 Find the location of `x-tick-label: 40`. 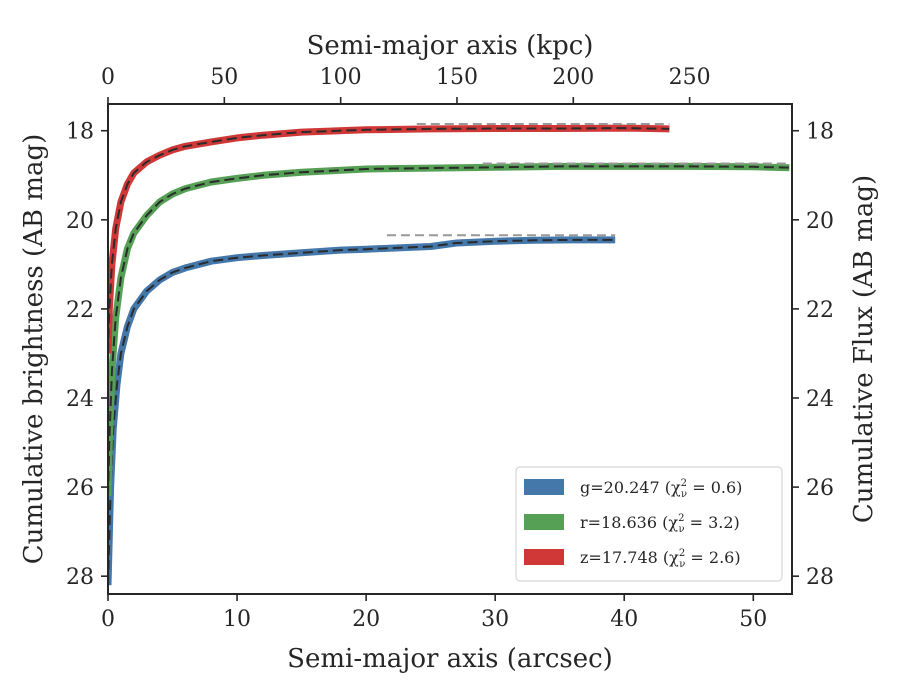

x-tick-label: 40 is located at coordinates (624, 619).